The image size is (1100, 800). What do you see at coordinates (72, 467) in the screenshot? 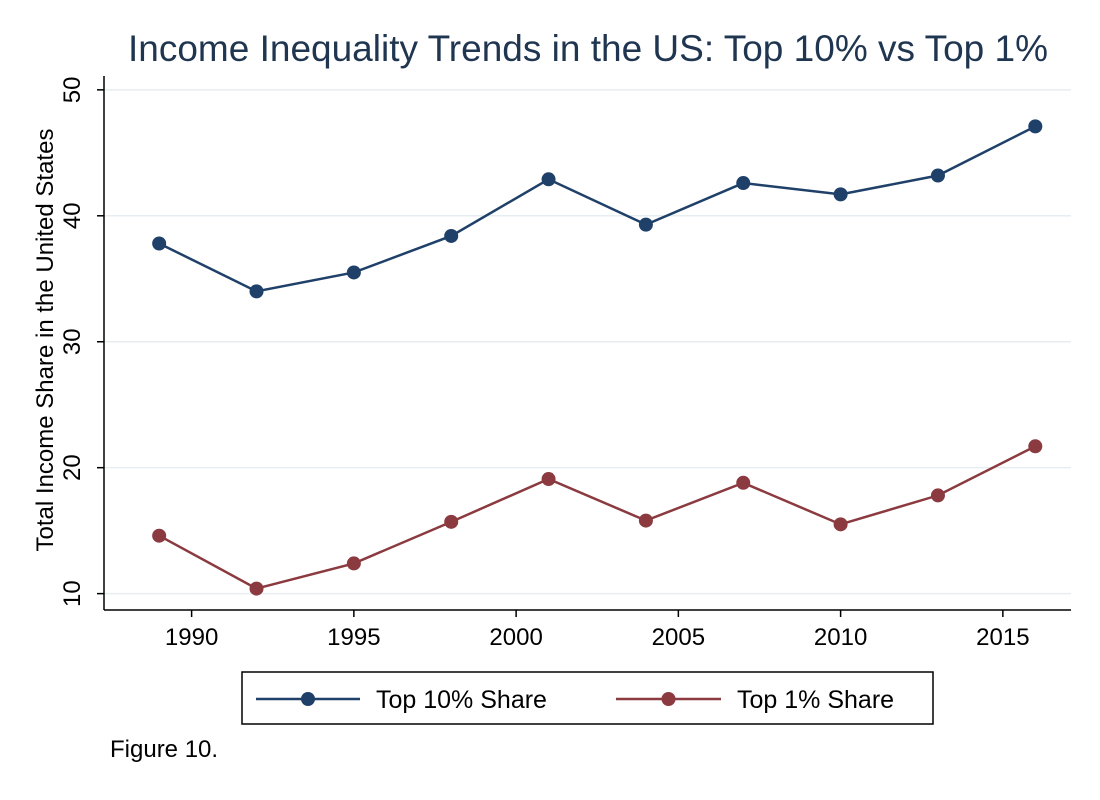
I see `y-tick-label: 20` at bounding box center [72, 467].